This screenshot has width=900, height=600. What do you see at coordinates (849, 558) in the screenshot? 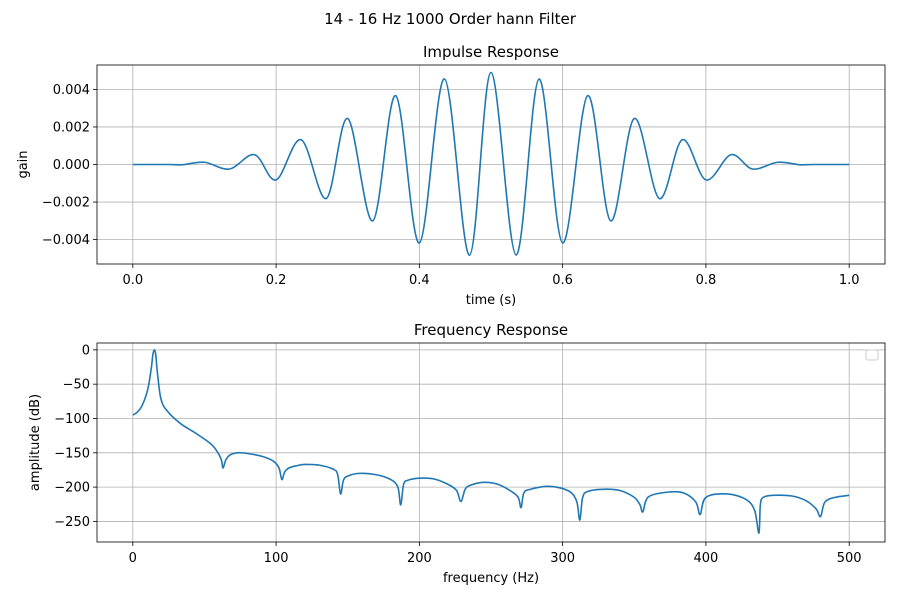
I see `frequency-response-xtick-label: 500` at bounding box center [849, 558].